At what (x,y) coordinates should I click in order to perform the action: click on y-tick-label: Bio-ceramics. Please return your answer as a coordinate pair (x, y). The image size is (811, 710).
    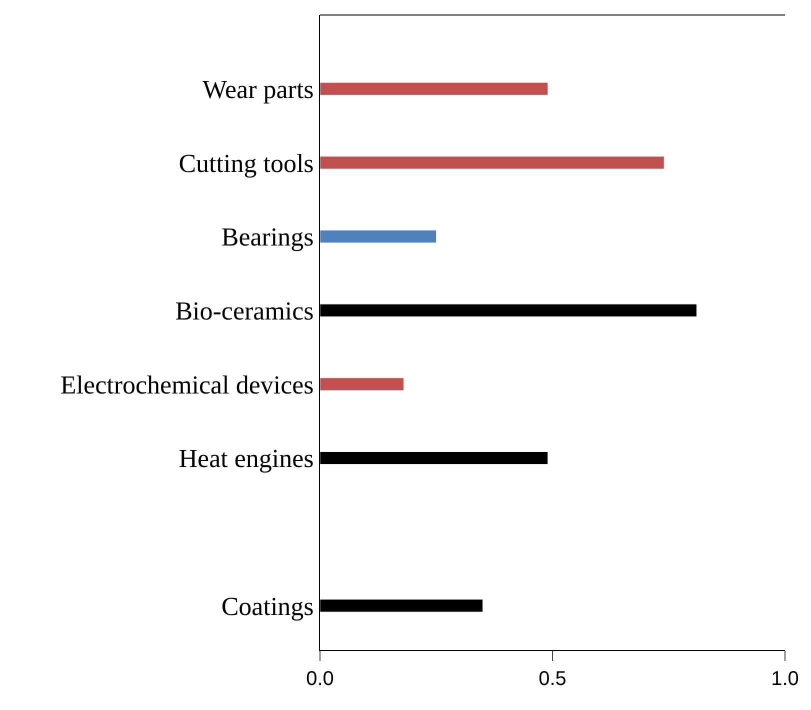
    Looking at the image, I should click on (244, 311).